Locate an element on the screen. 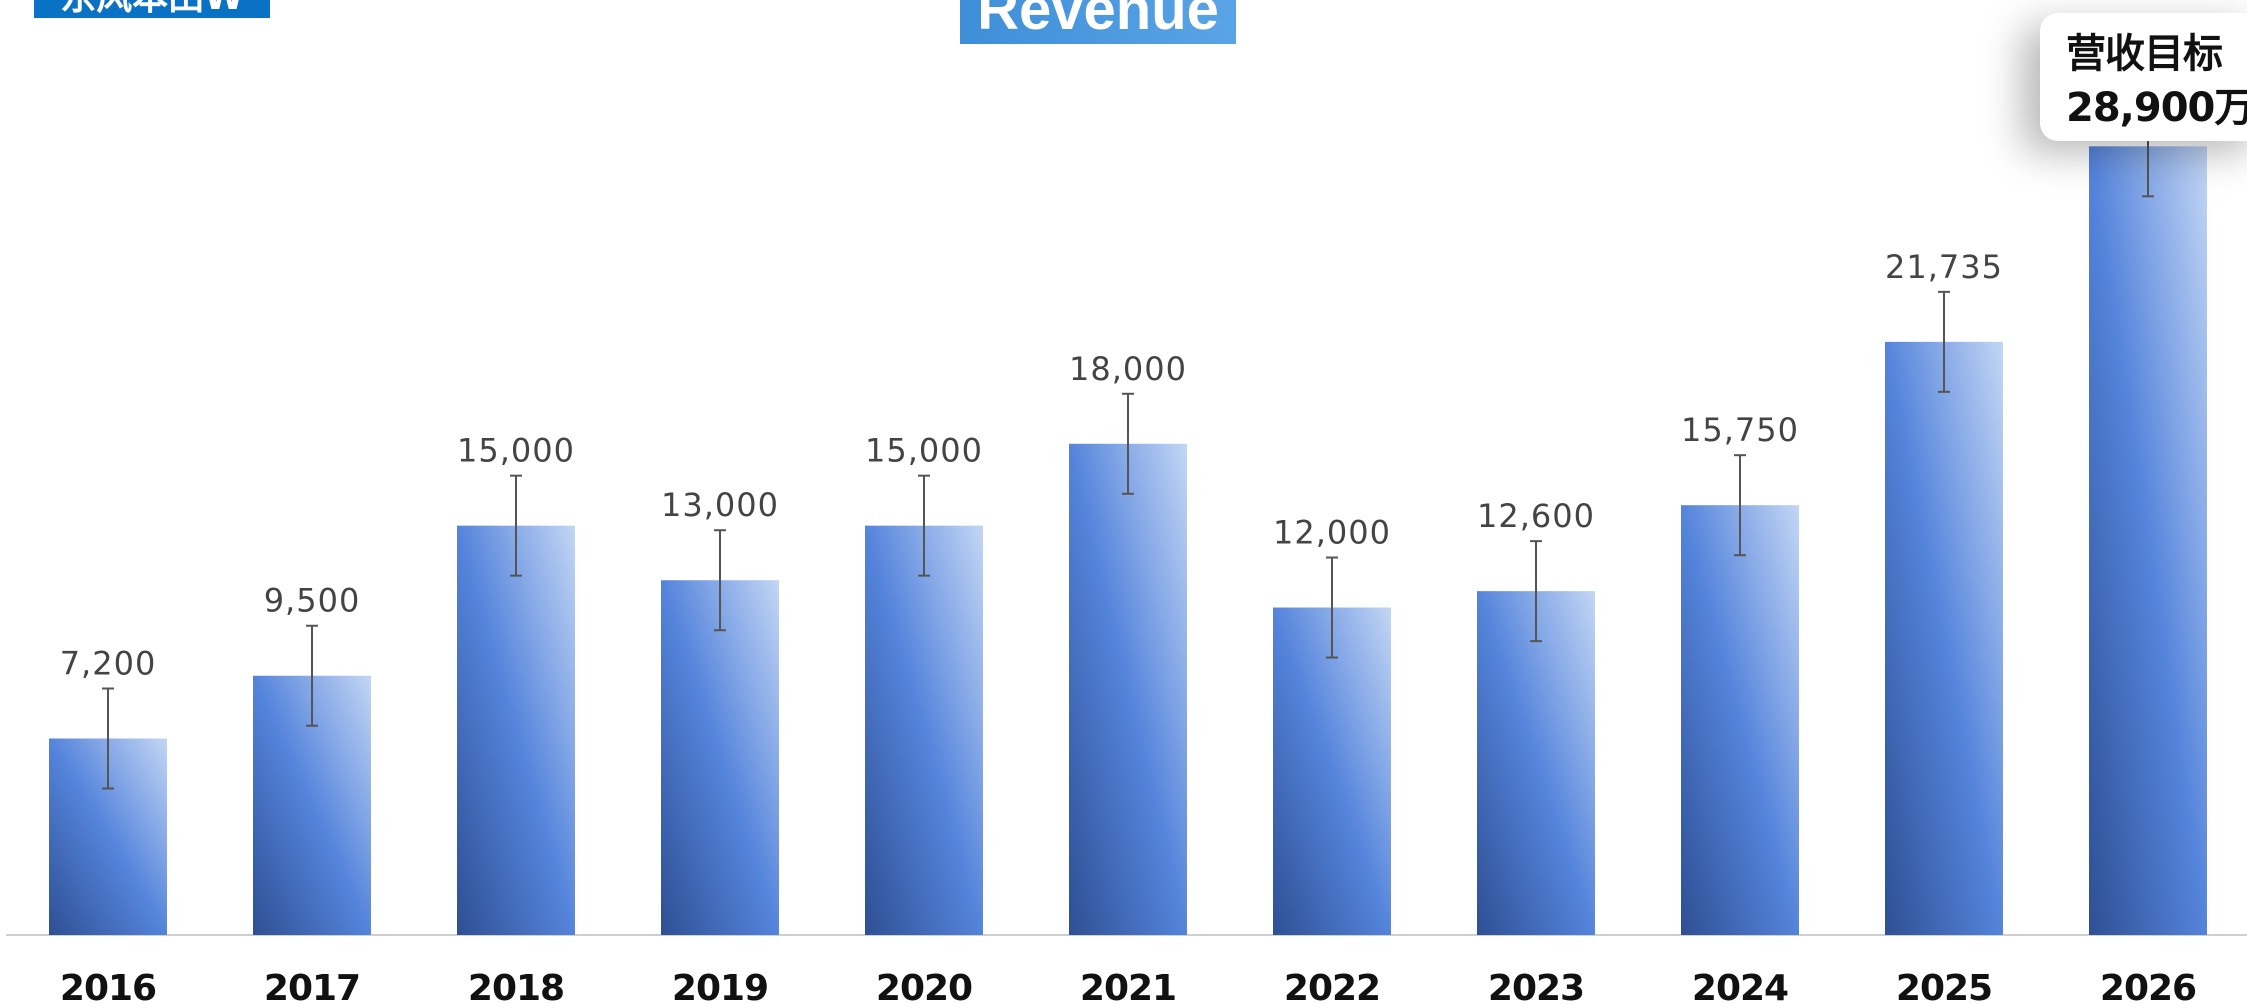 This screenshot has width=2247, height=1004. data-label-2024: 15,750 is located at coordinates (1740, 430).